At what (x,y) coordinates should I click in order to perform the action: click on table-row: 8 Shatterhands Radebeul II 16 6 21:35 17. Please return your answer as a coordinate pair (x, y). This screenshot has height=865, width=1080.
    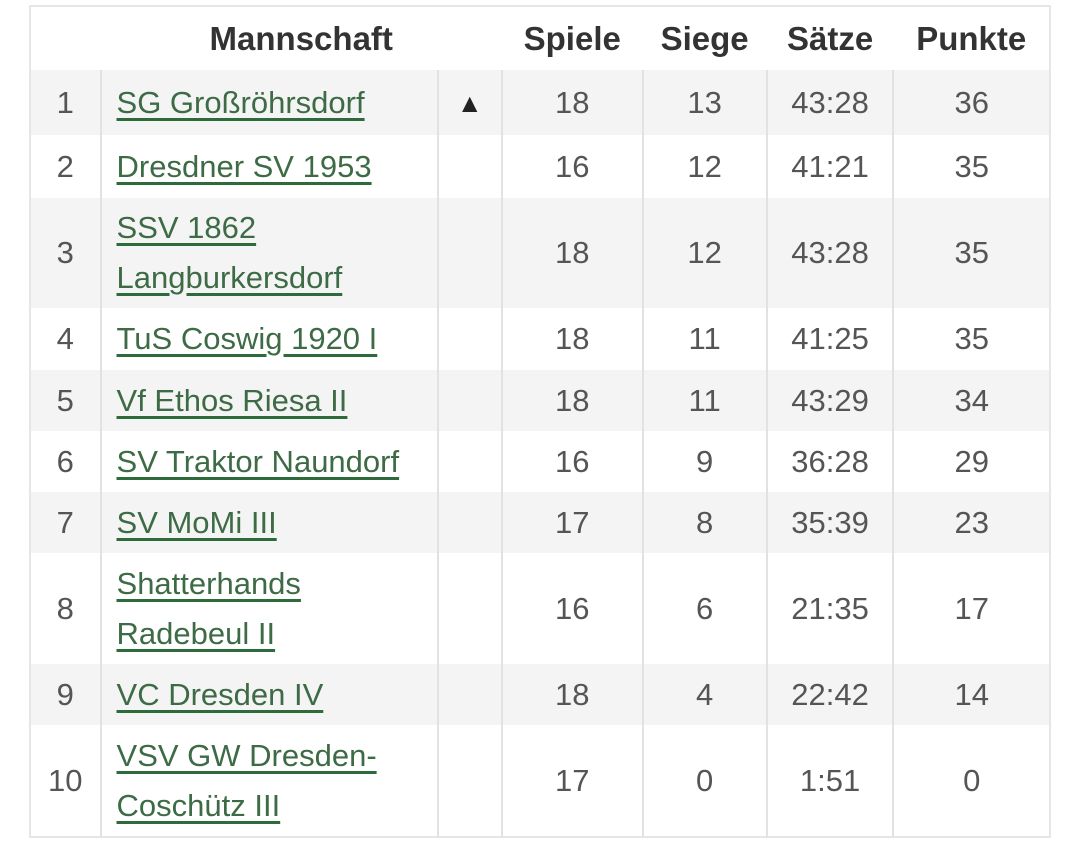
    Looking at the image, I should click on (540, 608).